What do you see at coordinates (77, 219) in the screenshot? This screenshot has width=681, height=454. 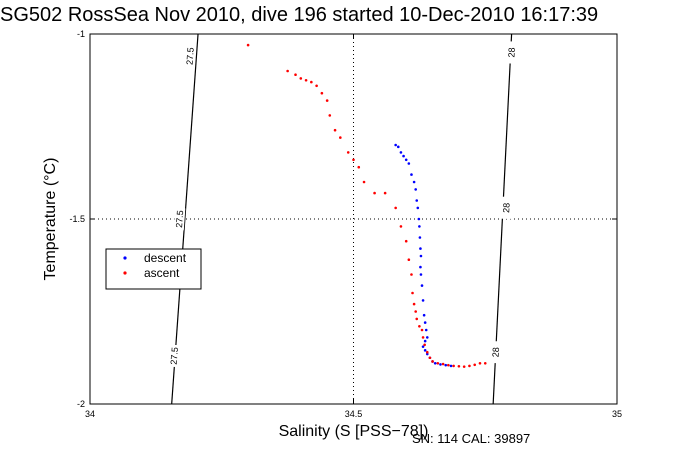 I see `y-tick-label: -1.5` at bounding box center [77, 219].